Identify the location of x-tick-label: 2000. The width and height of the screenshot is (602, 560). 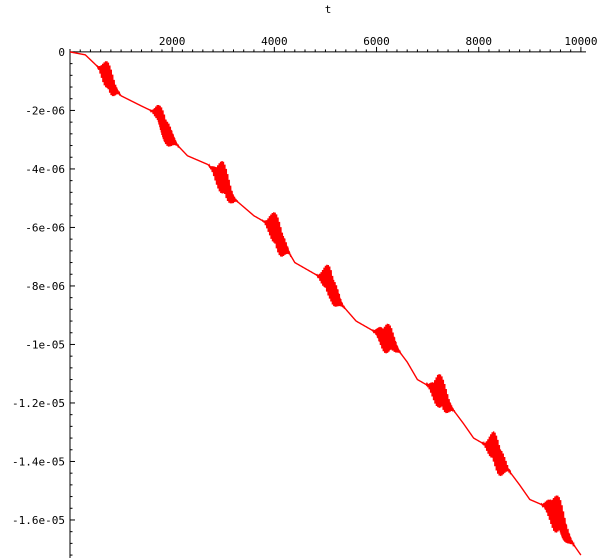
(172, 41).